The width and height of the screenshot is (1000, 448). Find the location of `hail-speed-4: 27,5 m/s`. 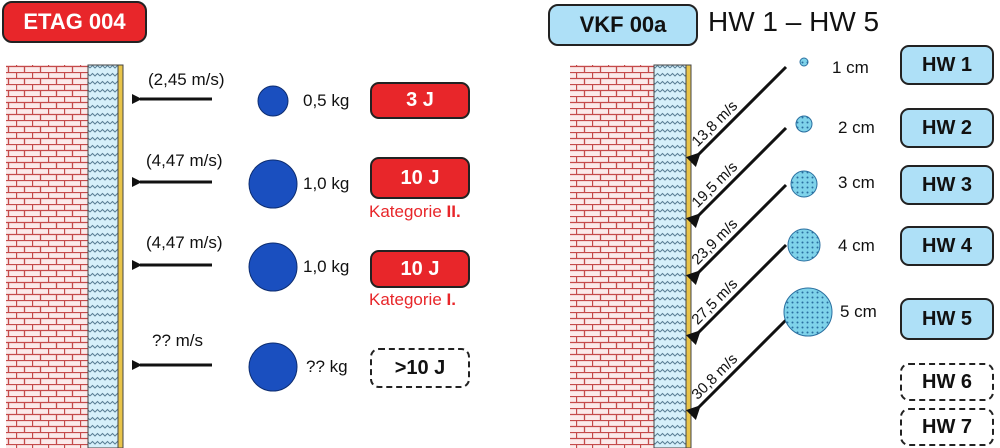

hail-speed-4: 27,5 m/s is located at coordinates (714, 301).